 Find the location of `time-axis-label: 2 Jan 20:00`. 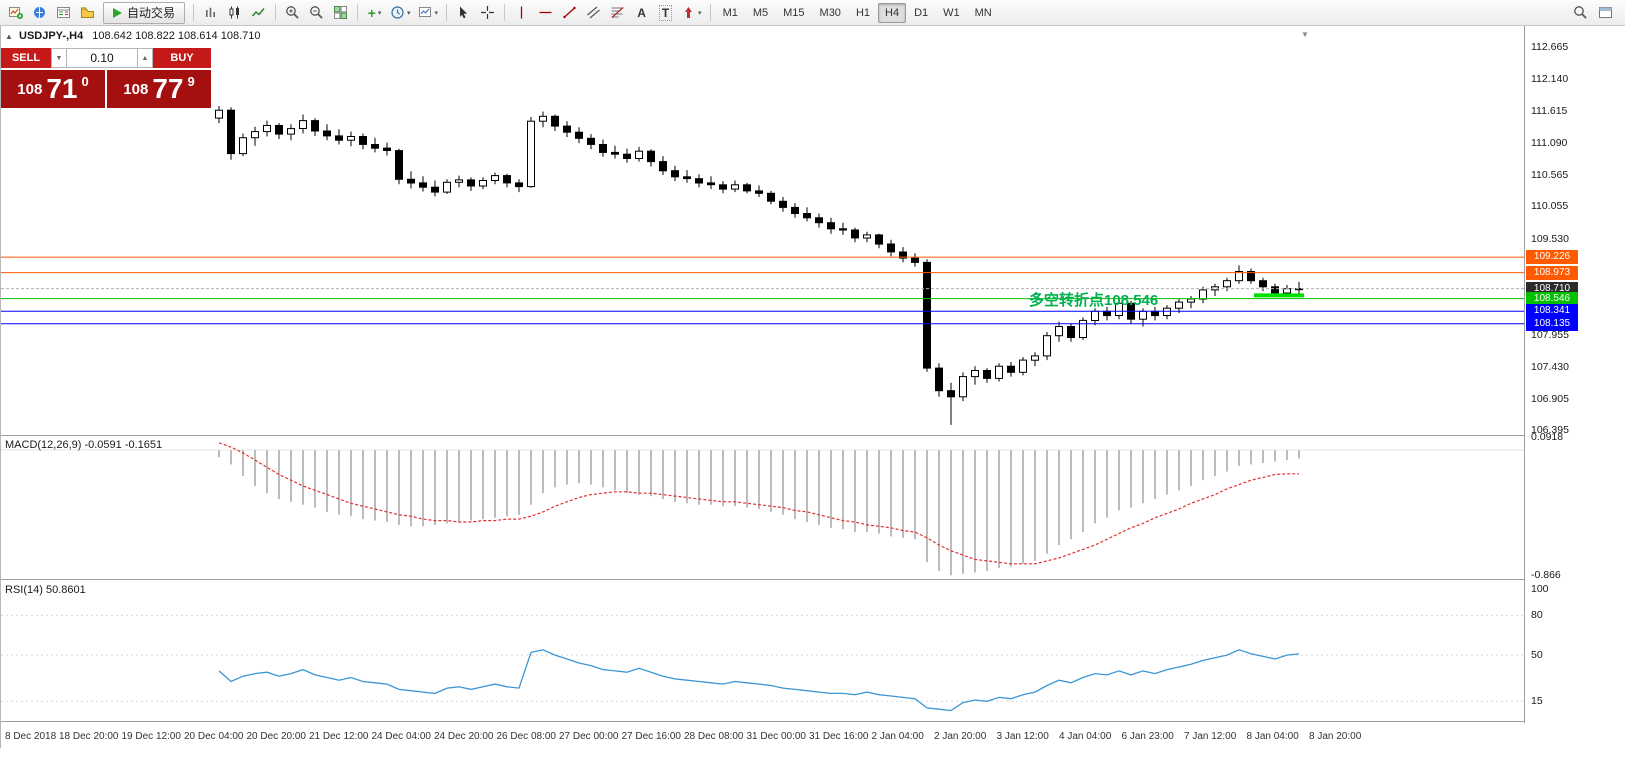

time-axis-label: 2 Jan 20:00 is located at coordinates (960, 736).